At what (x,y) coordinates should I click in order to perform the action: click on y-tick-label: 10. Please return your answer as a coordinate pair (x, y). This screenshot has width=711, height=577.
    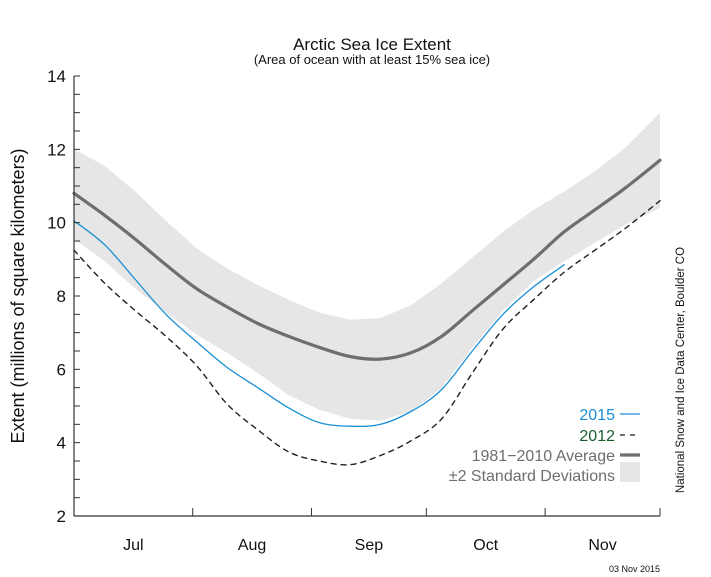
    Looking at the image, I should click on (56, 223).